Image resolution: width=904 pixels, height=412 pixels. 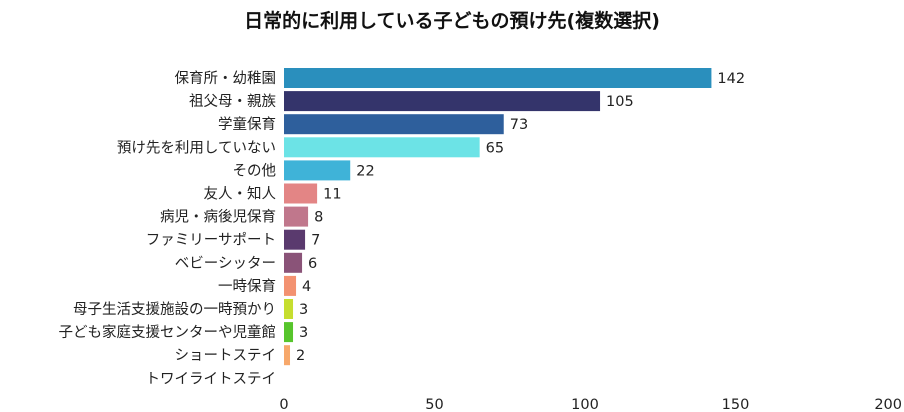 I want to click on x-tick-label: 150, so click(x=736, y=404).